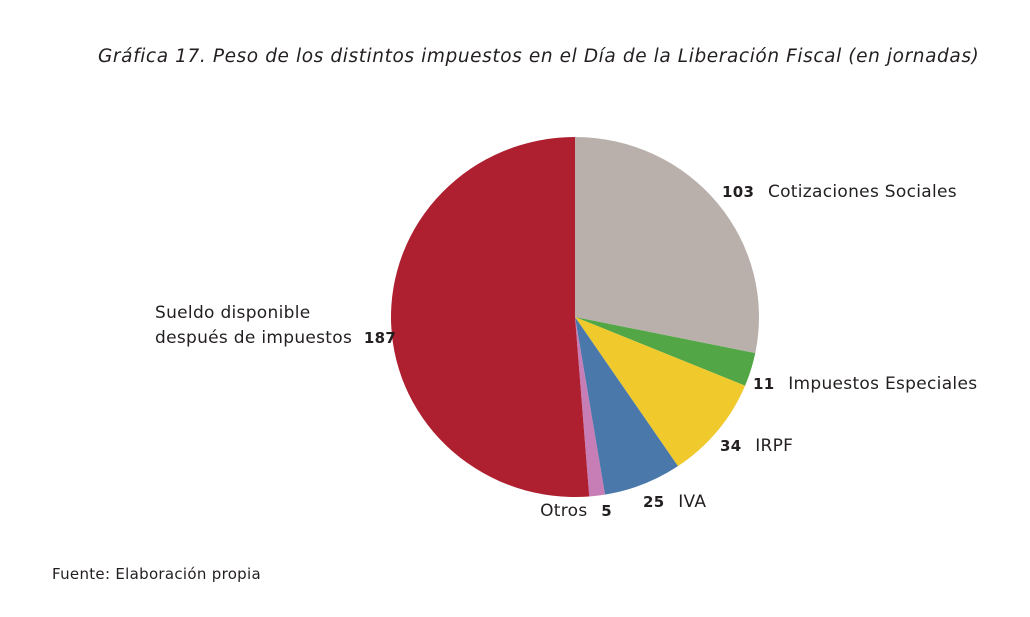 Image resolution: width=1030 pixels, height=617 pixels. Describe the element at coordinates (380, 338) in the screenshot. I see `slice-value-sueldo: 187` at that location.